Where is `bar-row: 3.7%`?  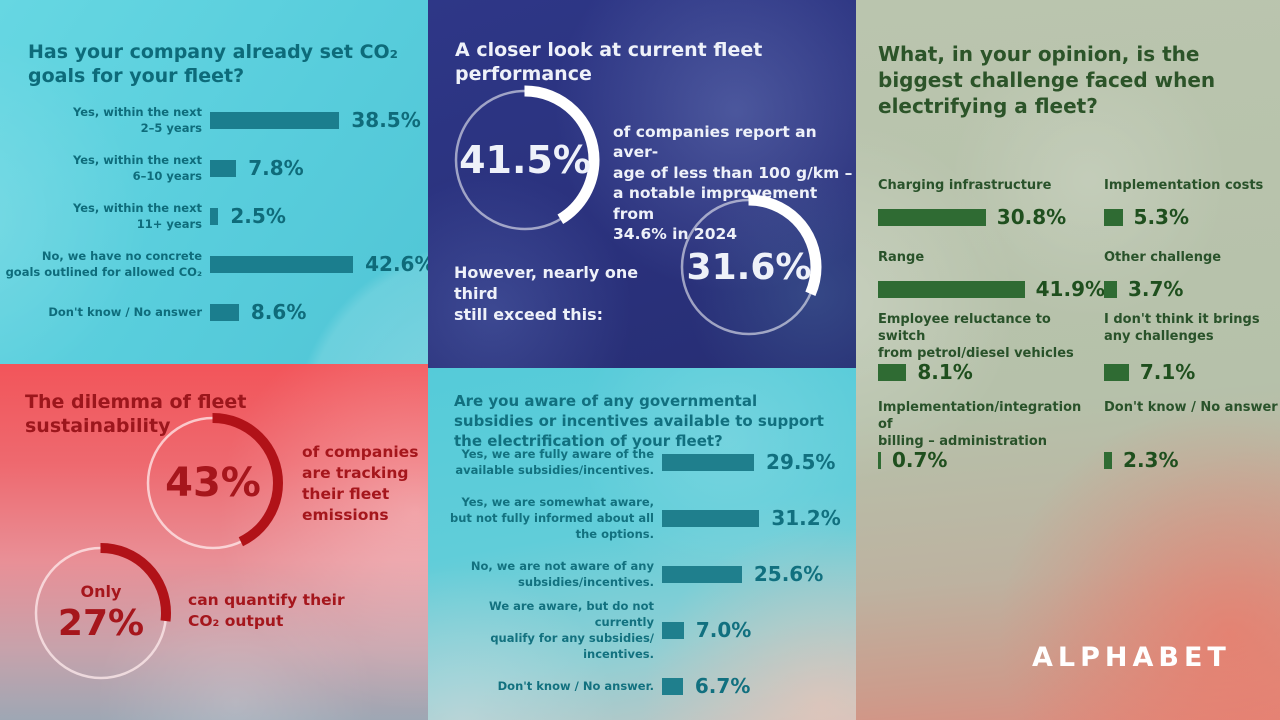 bar-row: 3.7% is located at coordinates (1192, 289).